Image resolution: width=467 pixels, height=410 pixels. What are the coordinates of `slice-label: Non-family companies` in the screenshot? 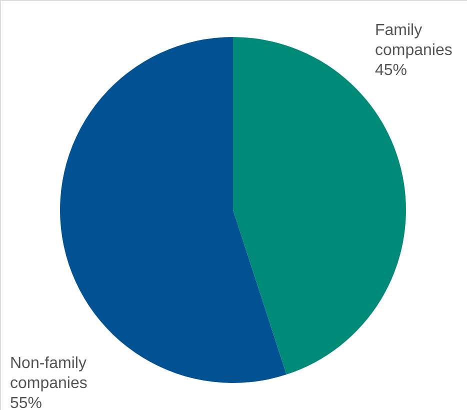 It's located at (49, 373).